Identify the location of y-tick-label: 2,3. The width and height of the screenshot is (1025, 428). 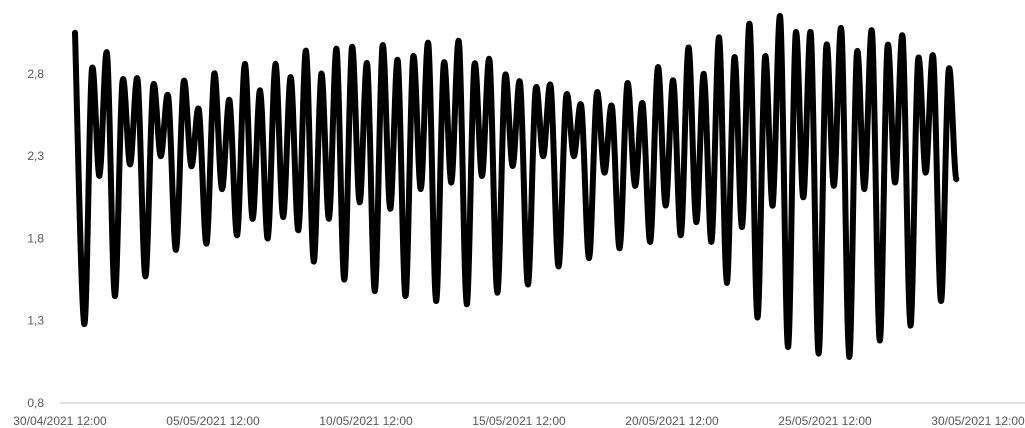
(35, 156).